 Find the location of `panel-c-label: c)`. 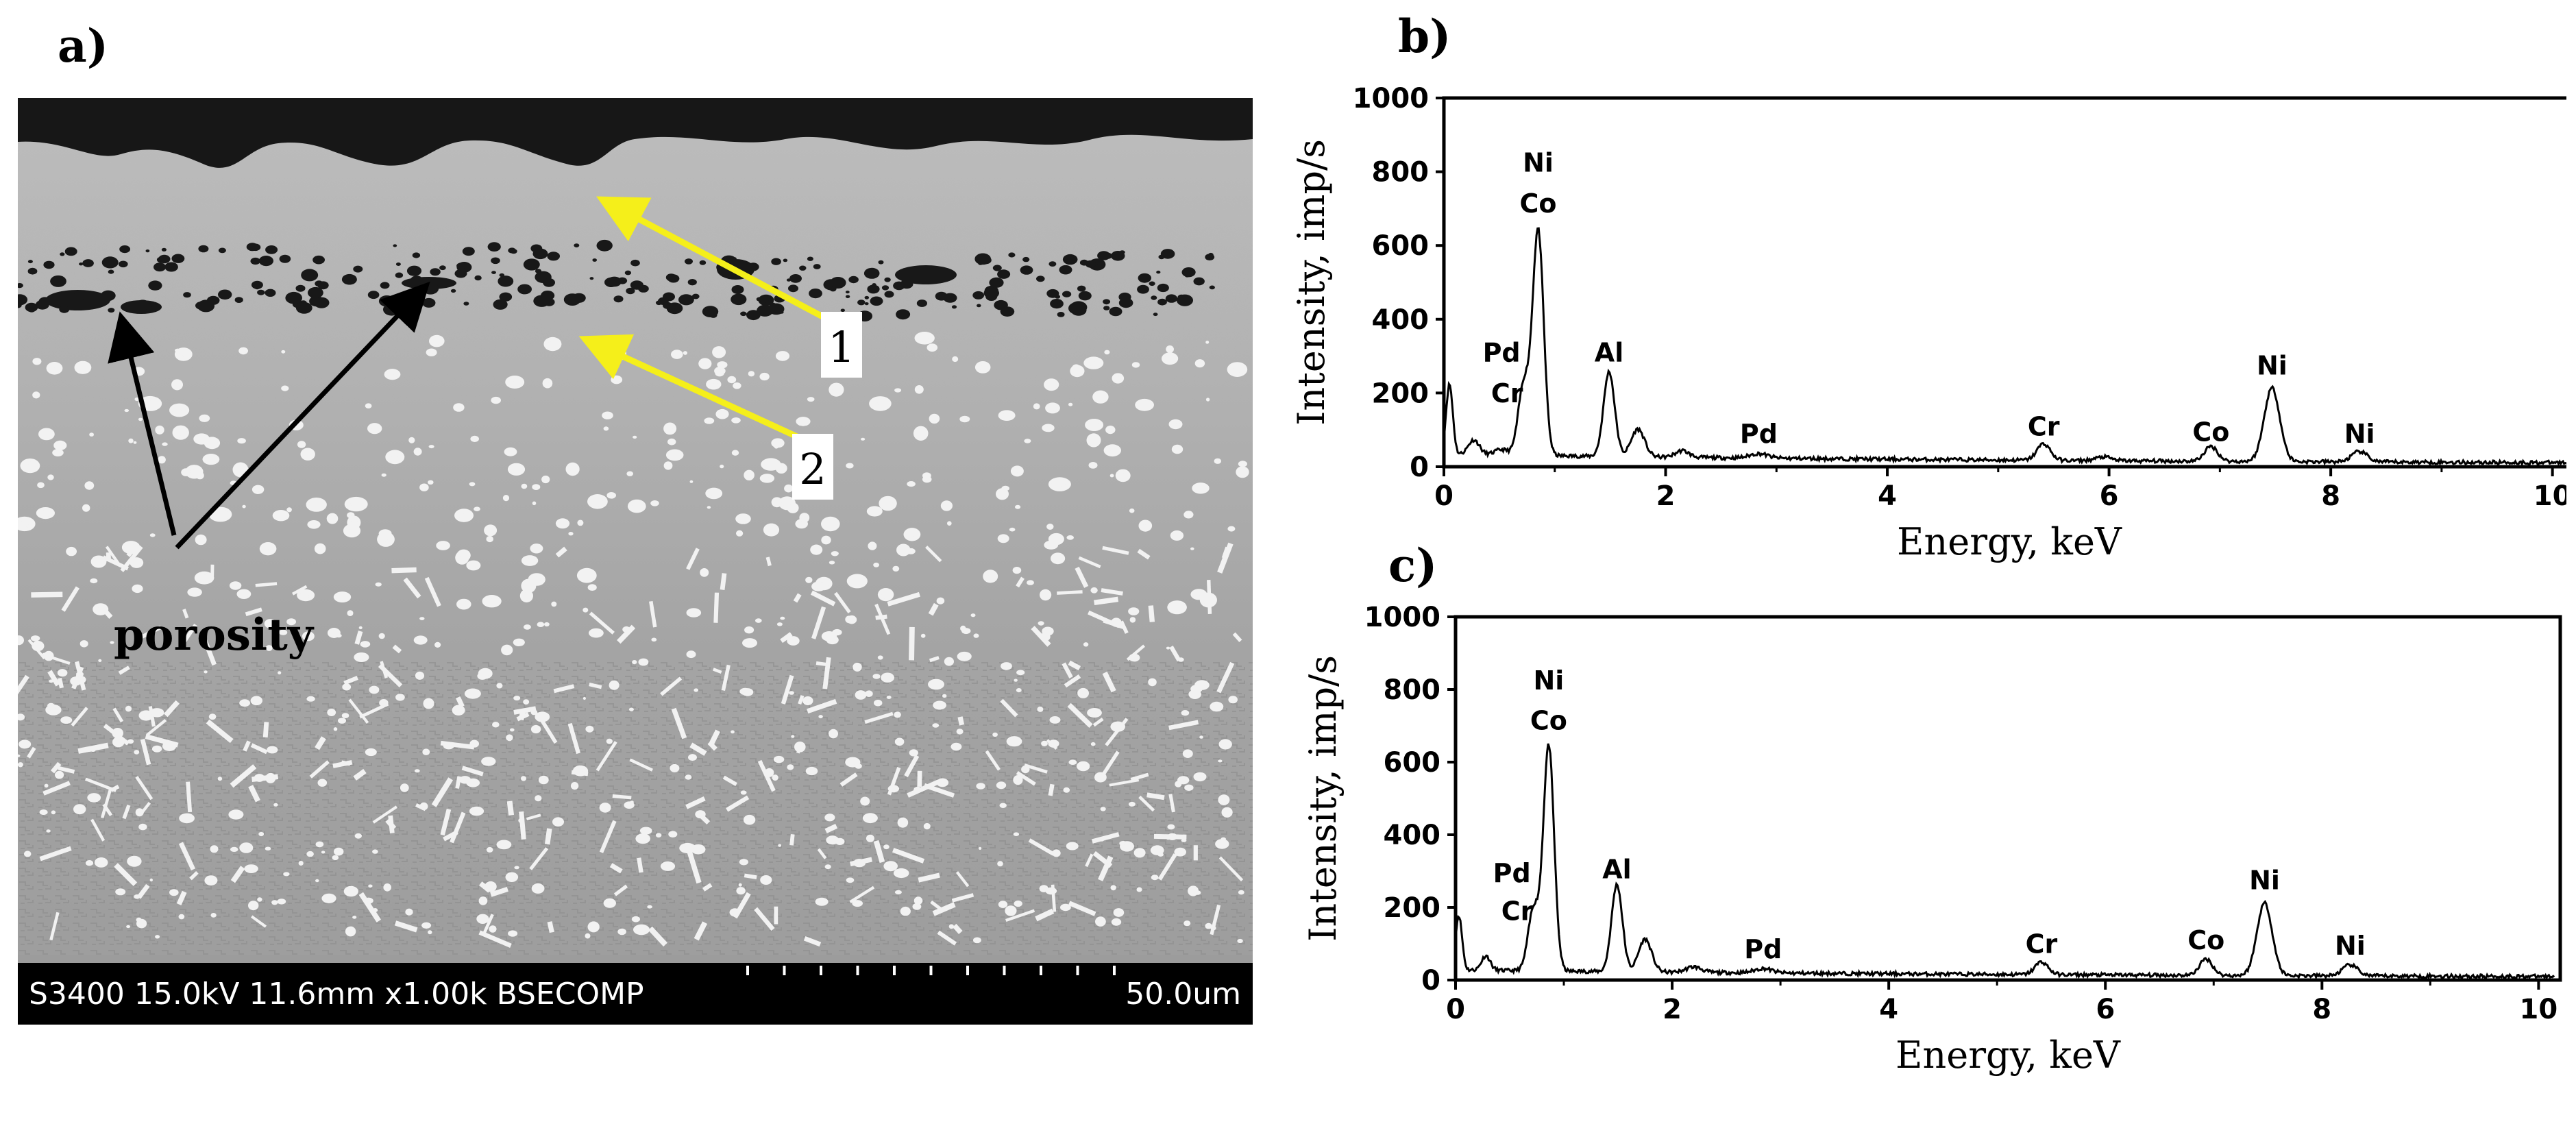

panel-c-label: c) is located at coordinates (1413, 565).